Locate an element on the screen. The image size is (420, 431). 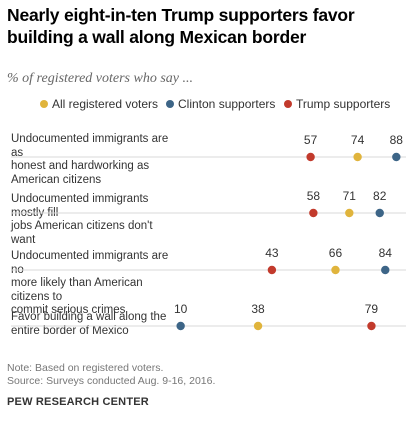
value-label-clinton-row-1: 88 is located at coordinates (397, 140).